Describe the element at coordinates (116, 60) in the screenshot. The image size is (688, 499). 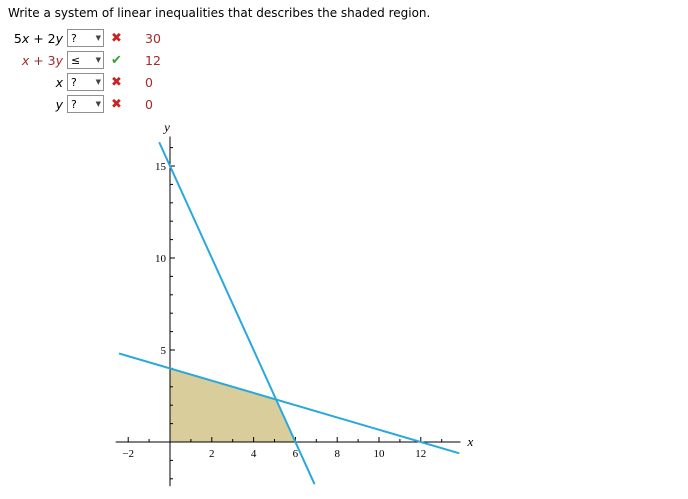
I see `correct-mark-icon: ✔` at that location.